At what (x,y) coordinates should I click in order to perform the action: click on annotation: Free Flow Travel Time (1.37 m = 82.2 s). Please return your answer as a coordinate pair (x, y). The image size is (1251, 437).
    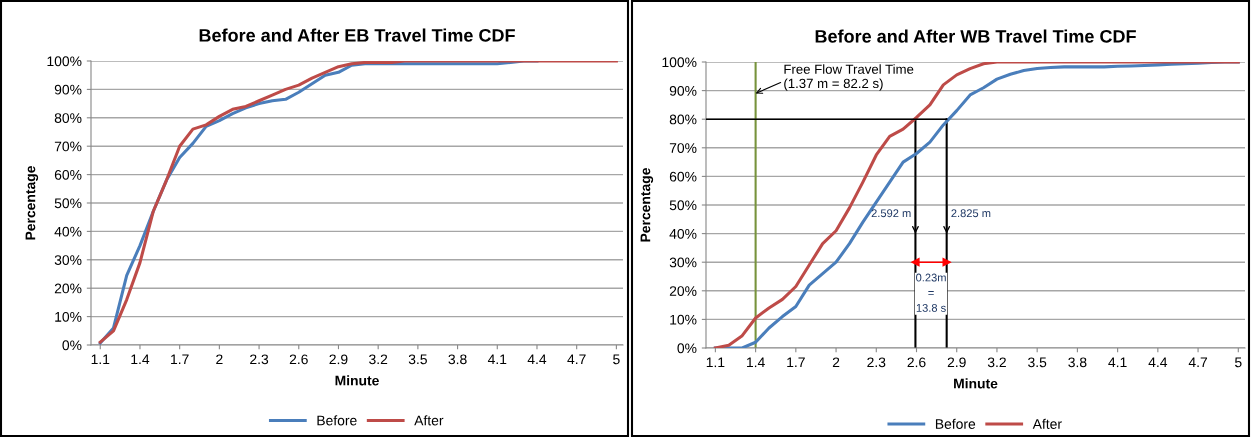
    Looking at the image, I should click on (849, 77).